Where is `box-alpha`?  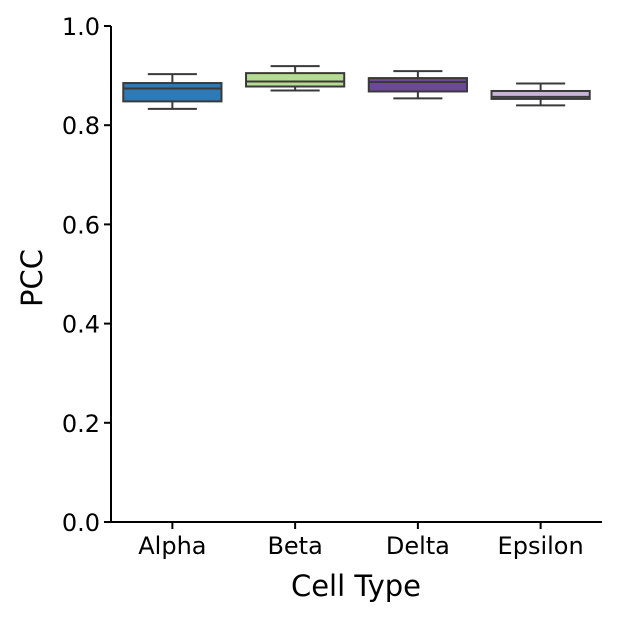
box-alpha is located at coordinates (172, 91).